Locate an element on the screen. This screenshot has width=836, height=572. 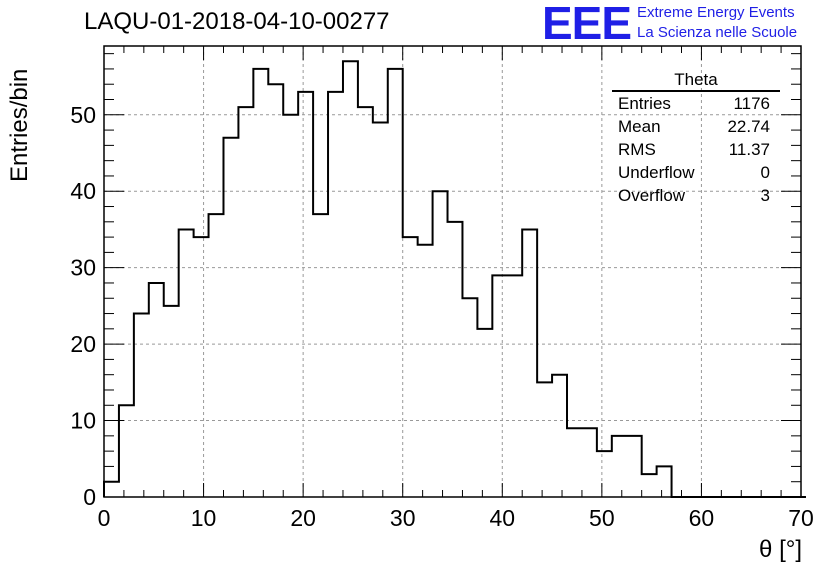
y-tick-label: 40 is located at coordinates (83, 191).